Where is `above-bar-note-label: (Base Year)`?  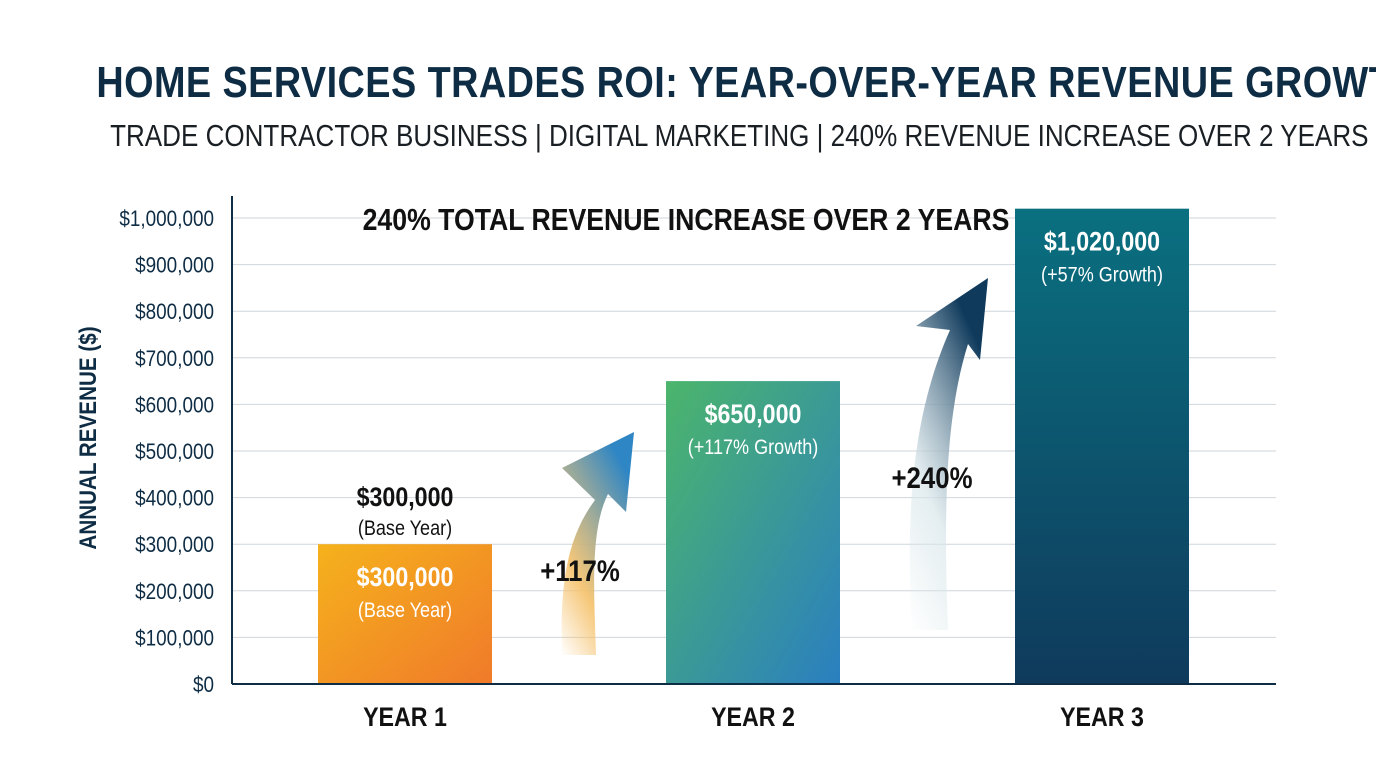 above-bar-note-label: (Base Year) is located at coordinates (405, 529).